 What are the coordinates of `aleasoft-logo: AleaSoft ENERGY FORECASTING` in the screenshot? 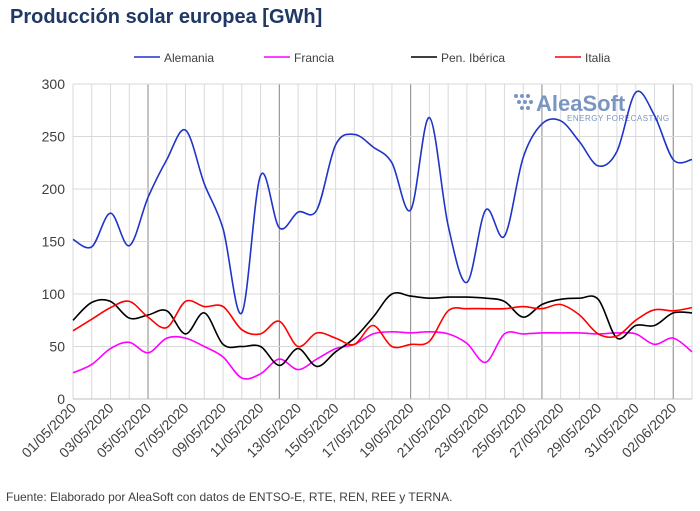 It's located at (592, 107).